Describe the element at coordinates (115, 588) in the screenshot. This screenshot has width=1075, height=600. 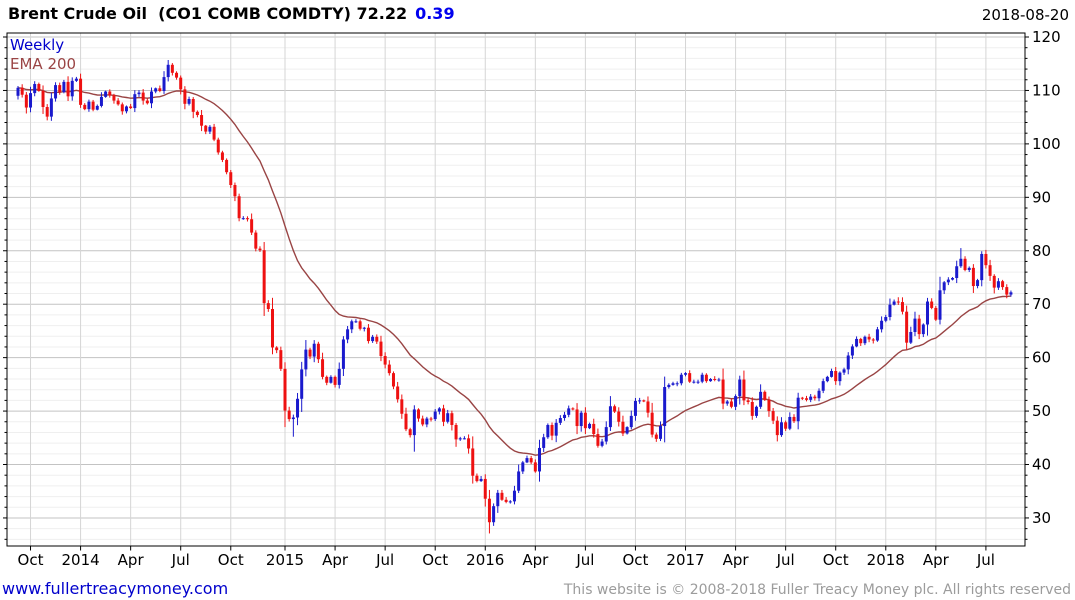
I see `site-link: www.fullertreacymoney.com` at that location.